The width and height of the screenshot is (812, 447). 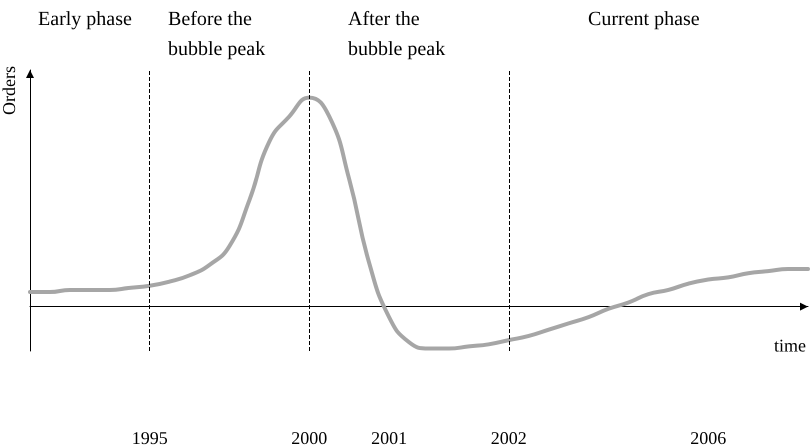 What do you see at coordinates (508, 437) in the screenshot?
I see `x-tick-label: 2002` at bounding box center [508, 437].